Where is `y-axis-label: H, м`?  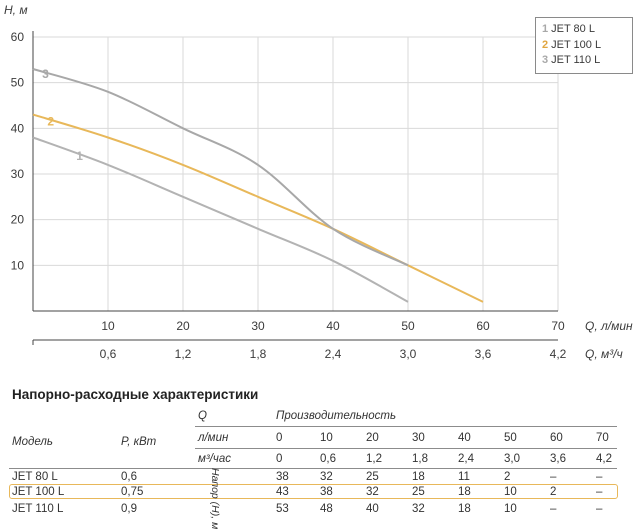
y-axis-label: H, м is located at coordinates (16, 10).